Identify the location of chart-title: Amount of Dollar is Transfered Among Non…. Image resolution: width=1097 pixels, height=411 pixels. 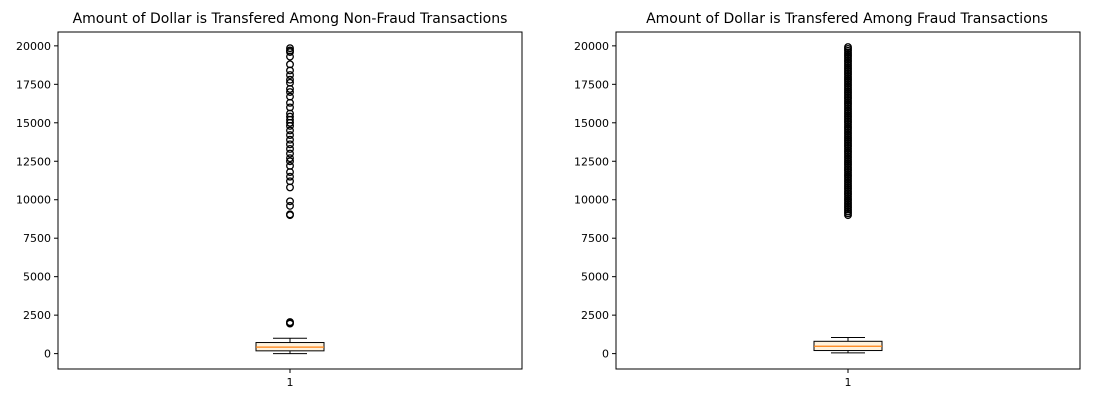
(290, 19).